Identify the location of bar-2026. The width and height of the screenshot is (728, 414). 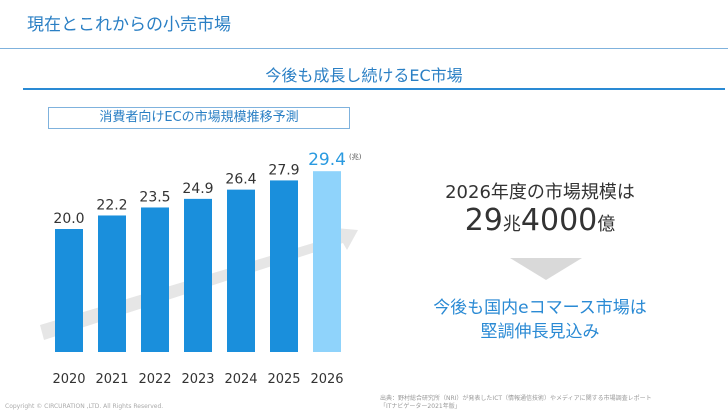
(327, 261).